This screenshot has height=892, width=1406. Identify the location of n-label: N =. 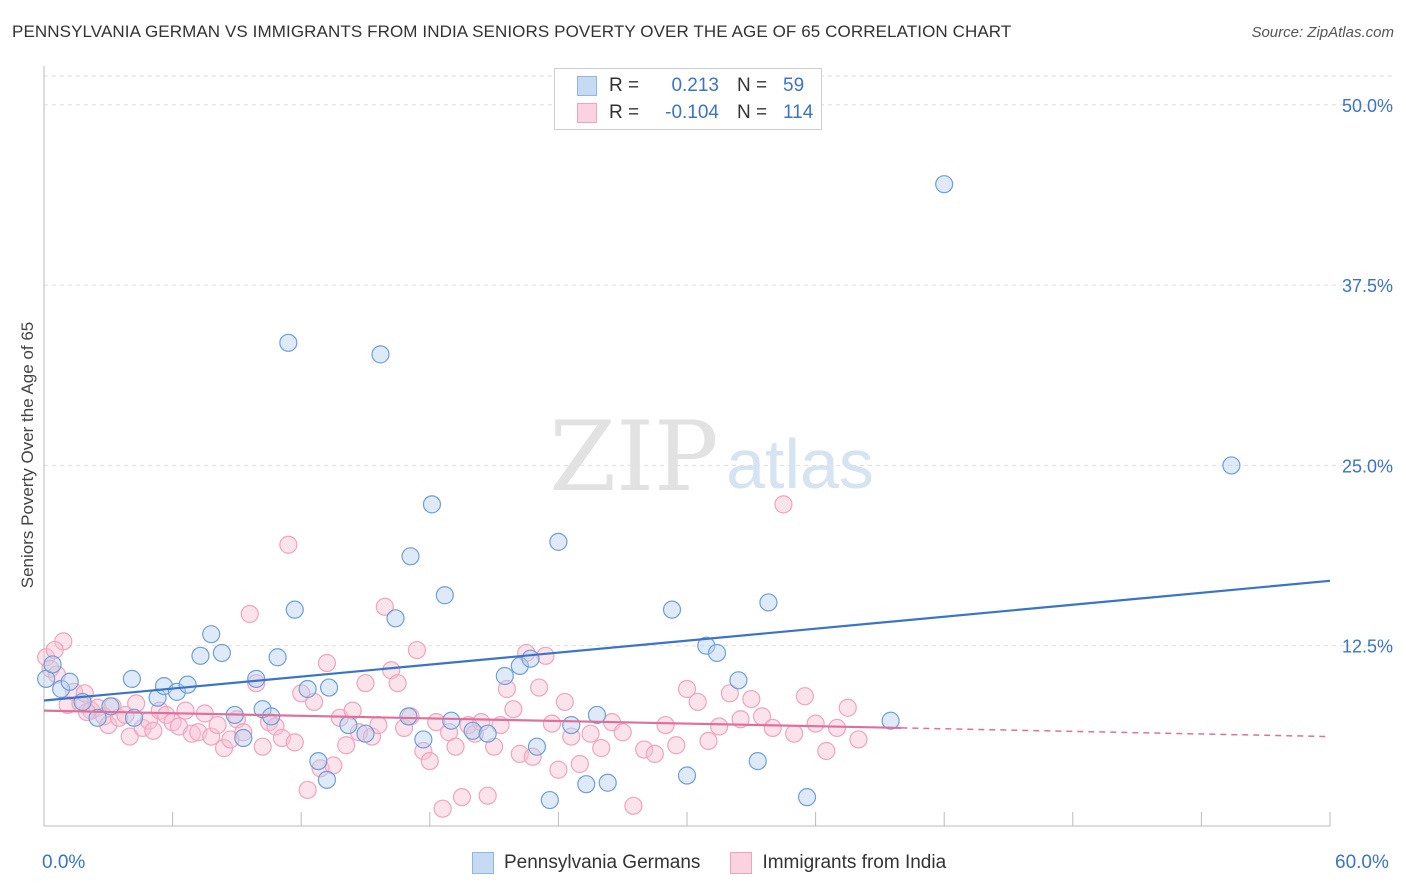
(752, 85).